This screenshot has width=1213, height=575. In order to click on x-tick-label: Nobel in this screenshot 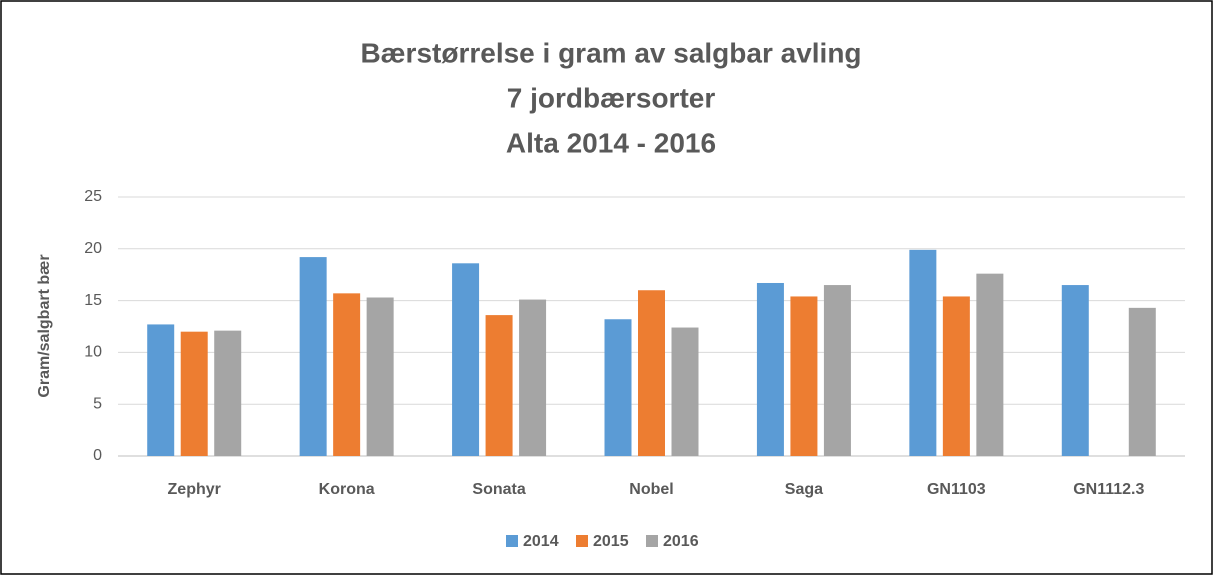, I will do `click(651, 489)`.